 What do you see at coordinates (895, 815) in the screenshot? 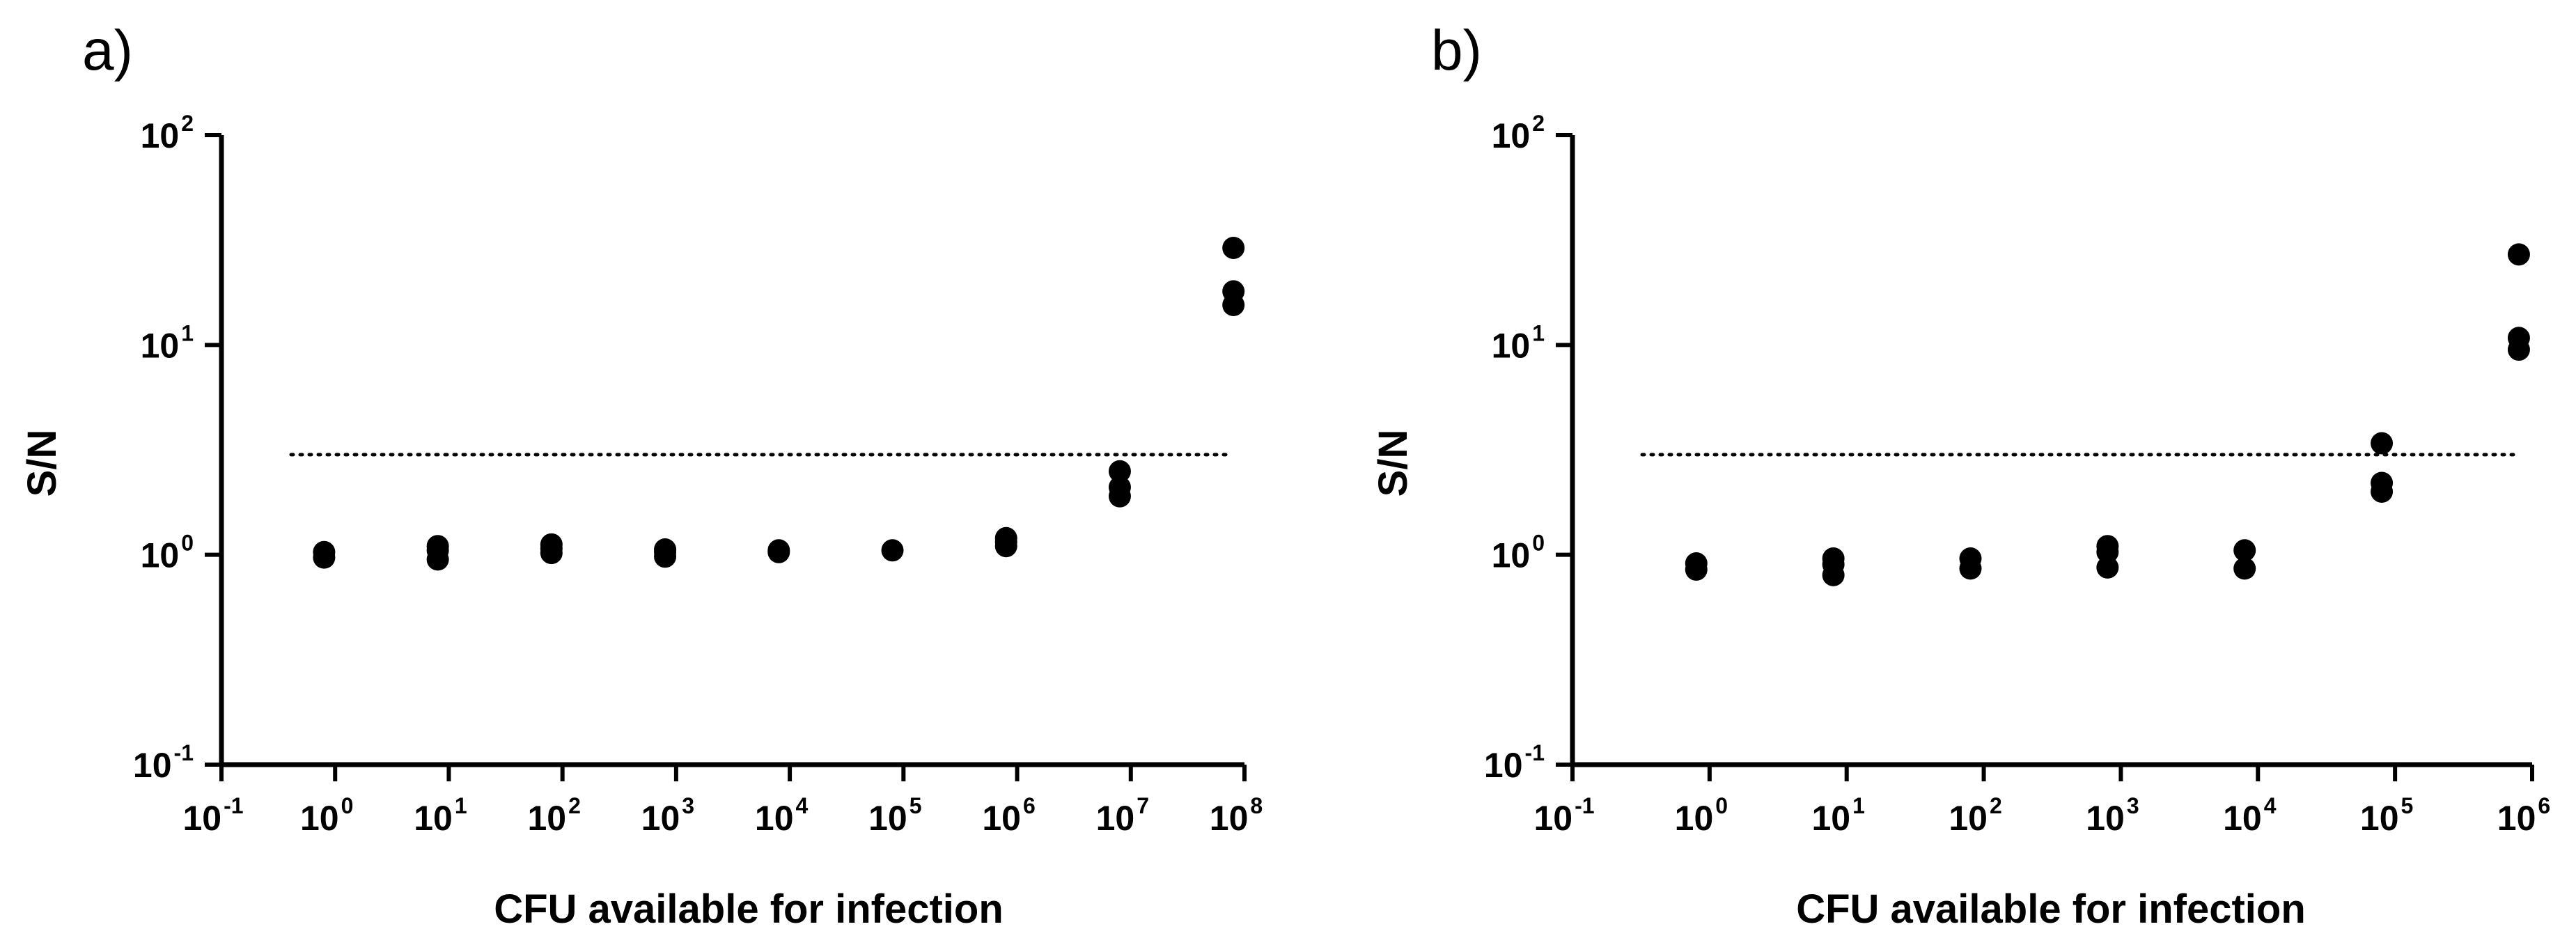
I see `panel-a-x-tick-label: 10⁵` at bounding box center [895, 815].